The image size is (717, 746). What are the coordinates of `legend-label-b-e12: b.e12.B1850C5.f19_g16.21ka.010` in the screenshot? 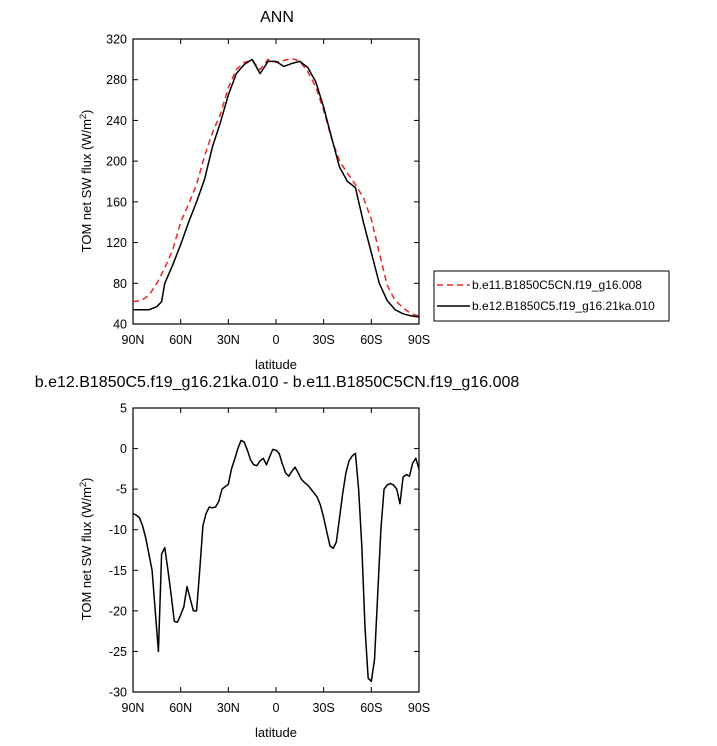 It's located at (563, 306).